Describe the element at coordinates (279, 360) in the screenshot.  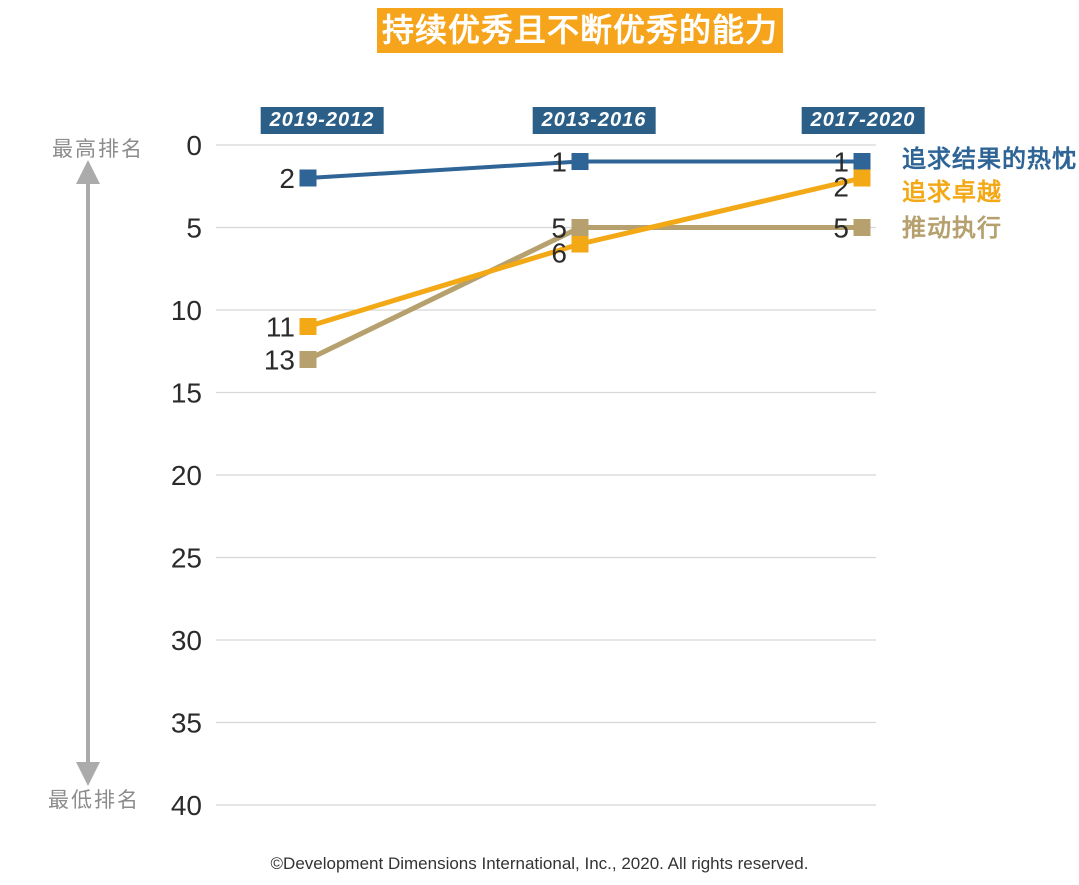
I see `data-point-label: 13` at that location.